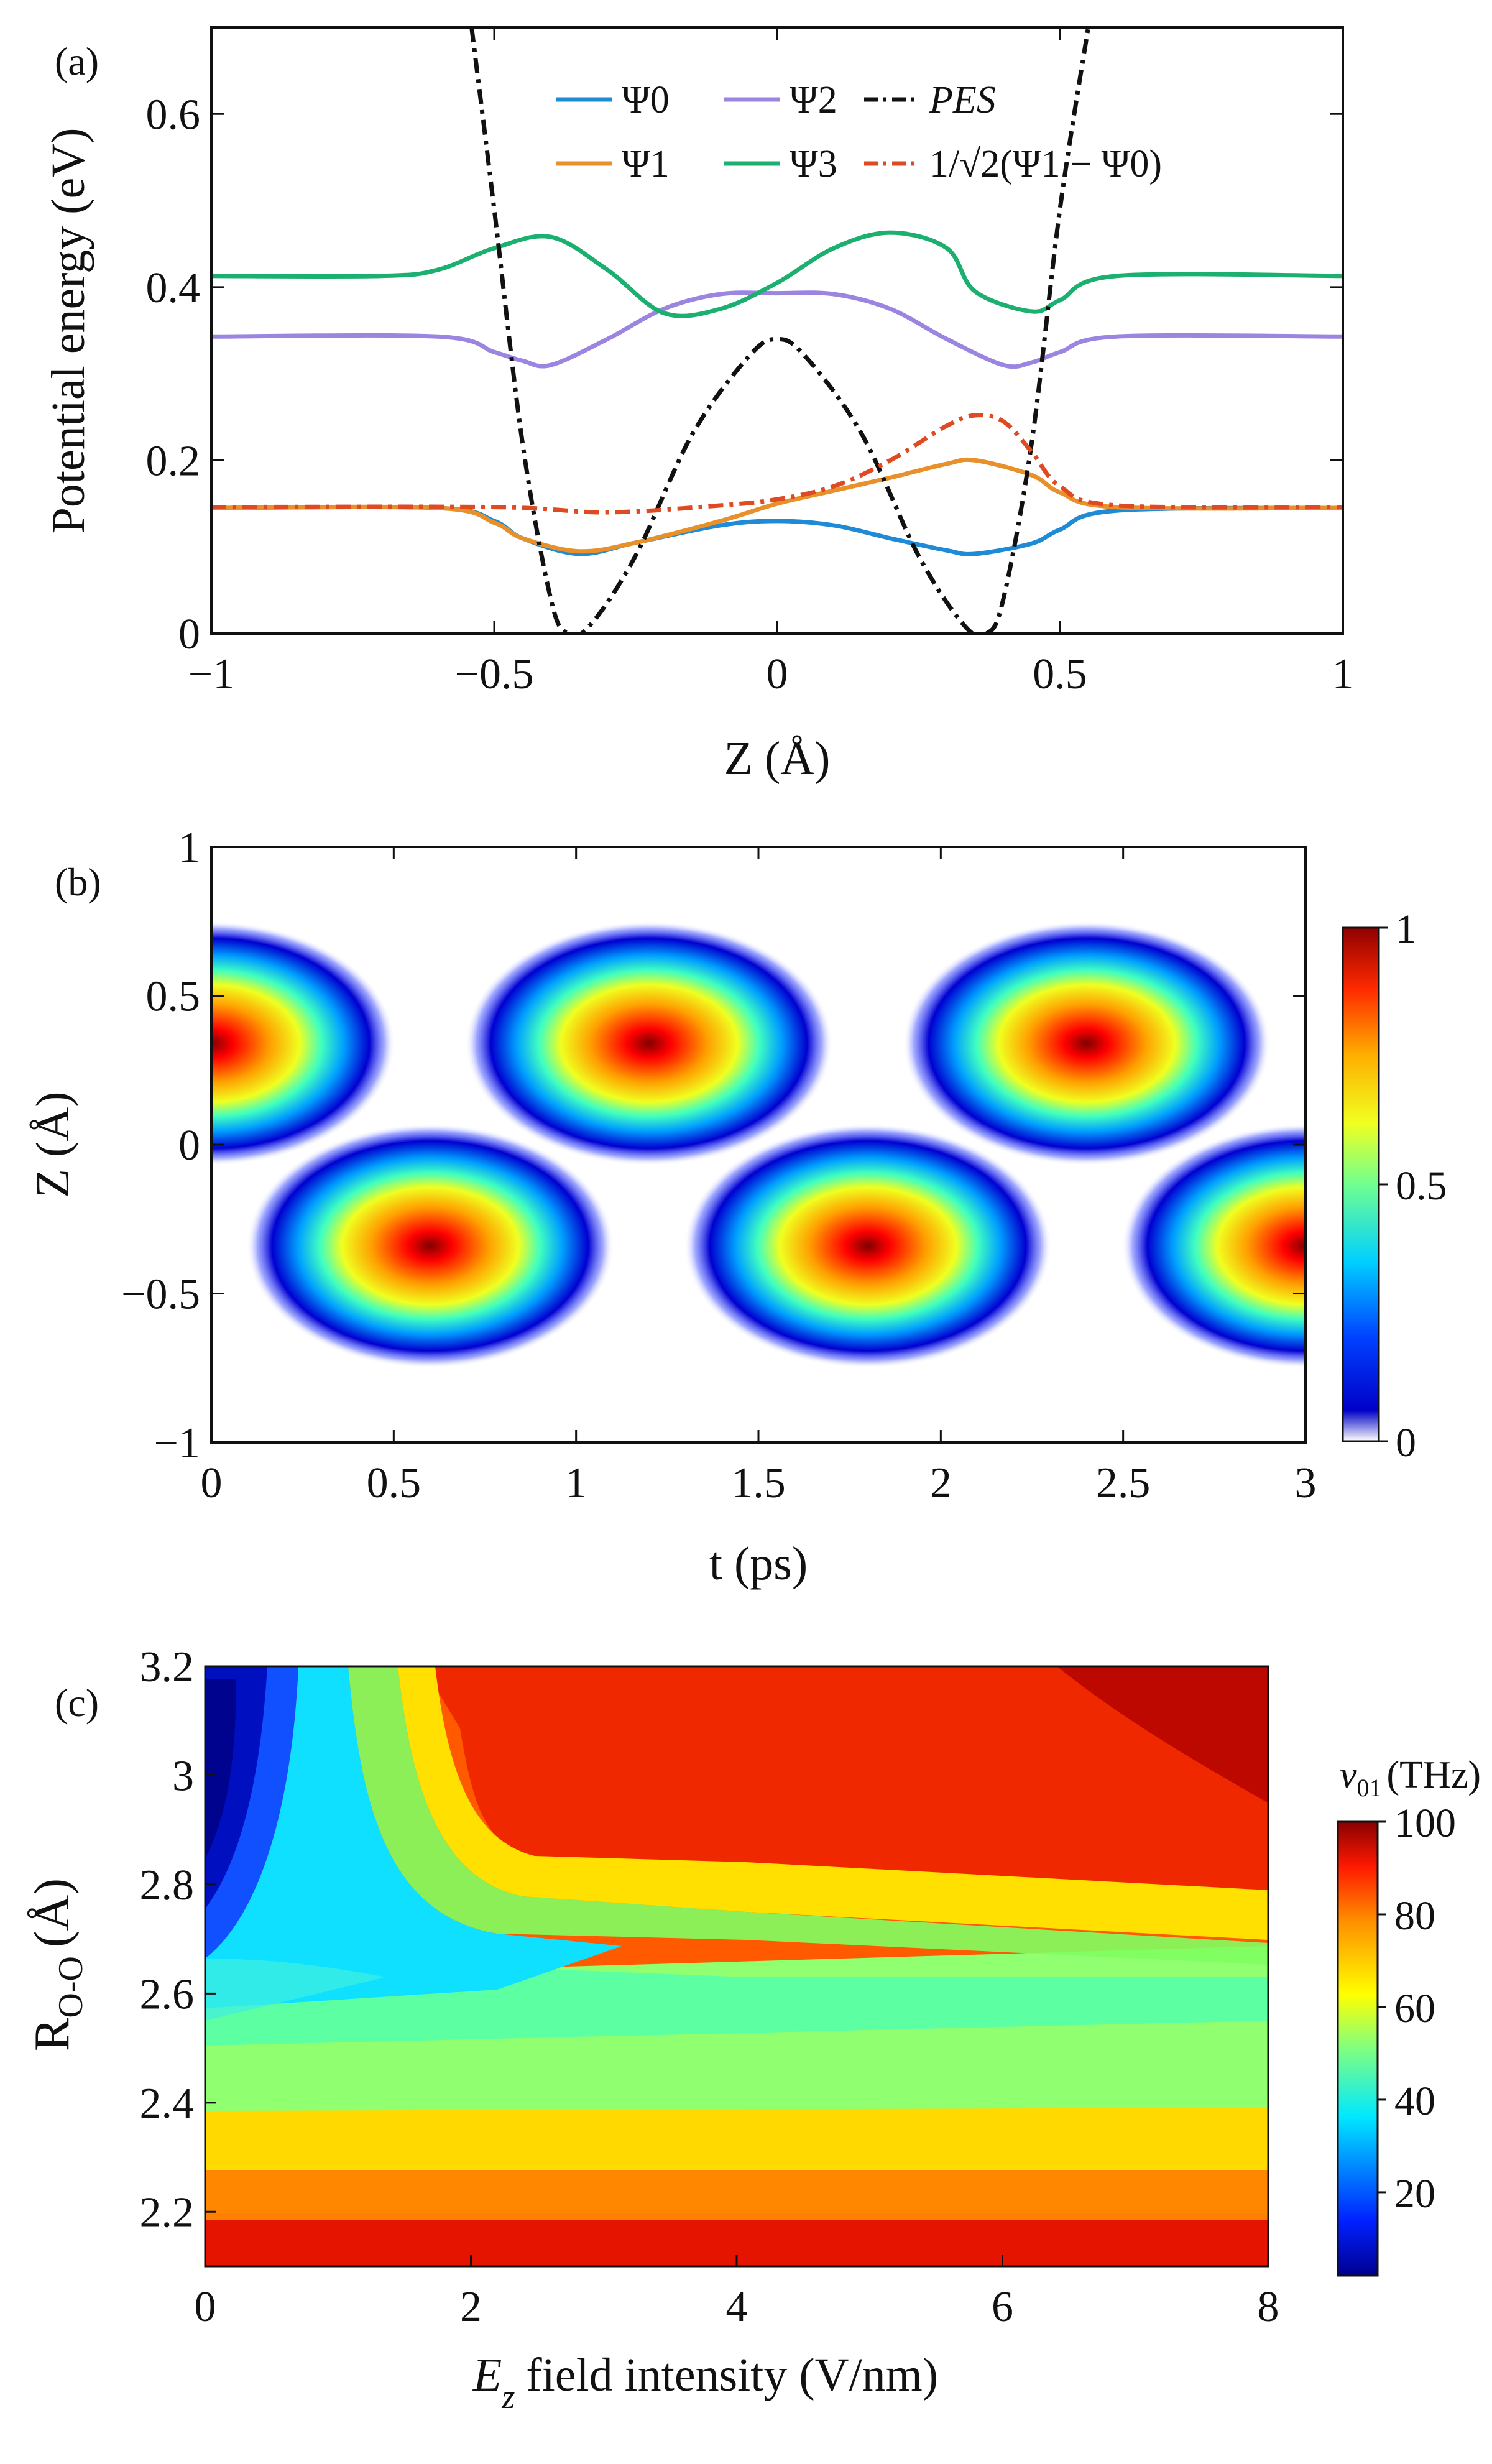  What do you see at coordinates (1434, 1775) in the screenshot?
I see `colorbar-title-unit: (THz)` at bounding box center [1434, 1775].